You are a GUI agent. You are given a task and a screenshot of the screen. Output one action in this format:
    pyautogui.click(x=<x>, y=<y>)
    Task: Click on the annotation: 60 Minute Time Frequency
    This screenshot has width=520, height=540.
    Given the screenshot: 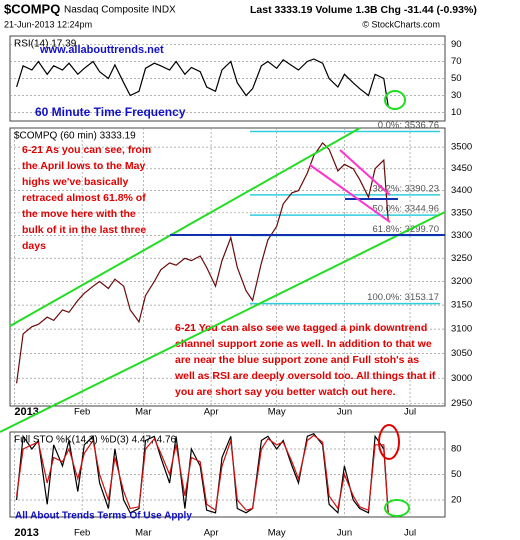 What is the action you would take?
    pyautogui.click(x=110, y=112)
    